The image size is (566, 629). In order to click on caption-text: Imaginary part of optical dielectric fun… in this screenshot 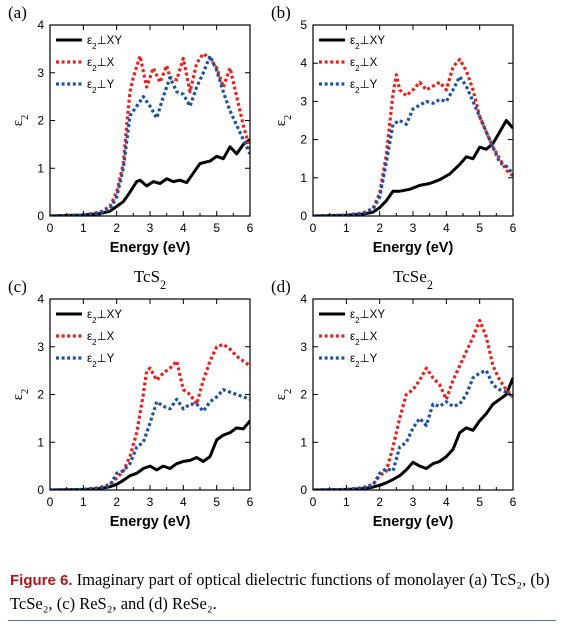, I will do `click(280, 591)`.